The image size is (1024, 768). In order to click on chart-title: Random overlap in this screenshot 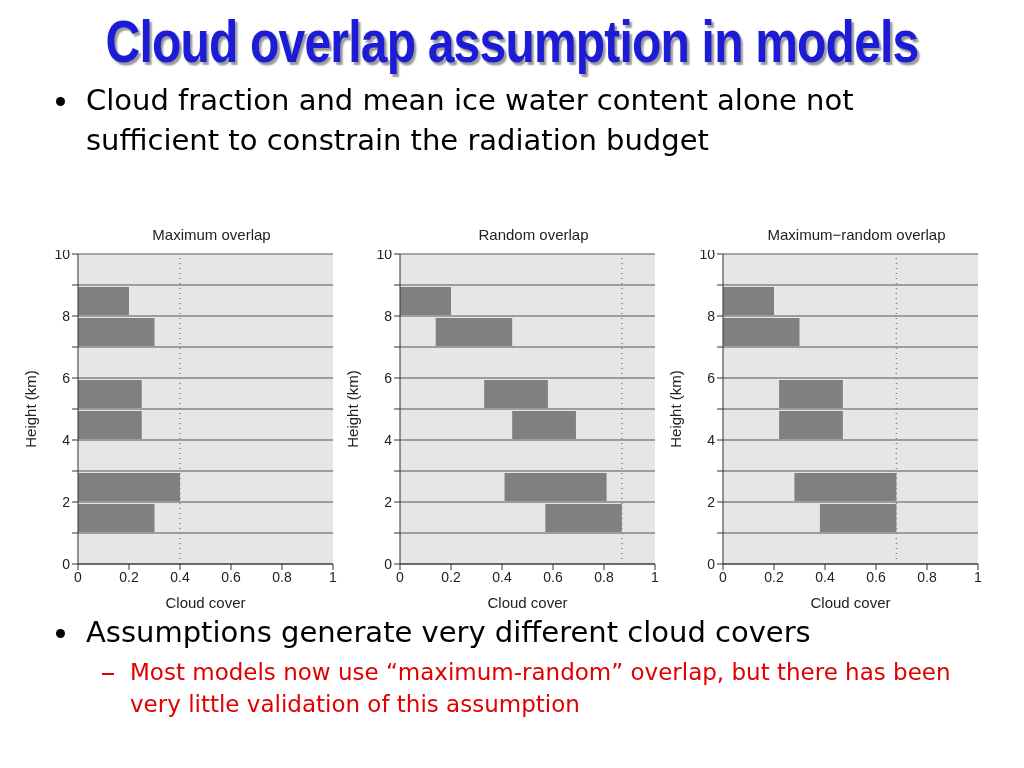, I will do `click(533, 234)`.